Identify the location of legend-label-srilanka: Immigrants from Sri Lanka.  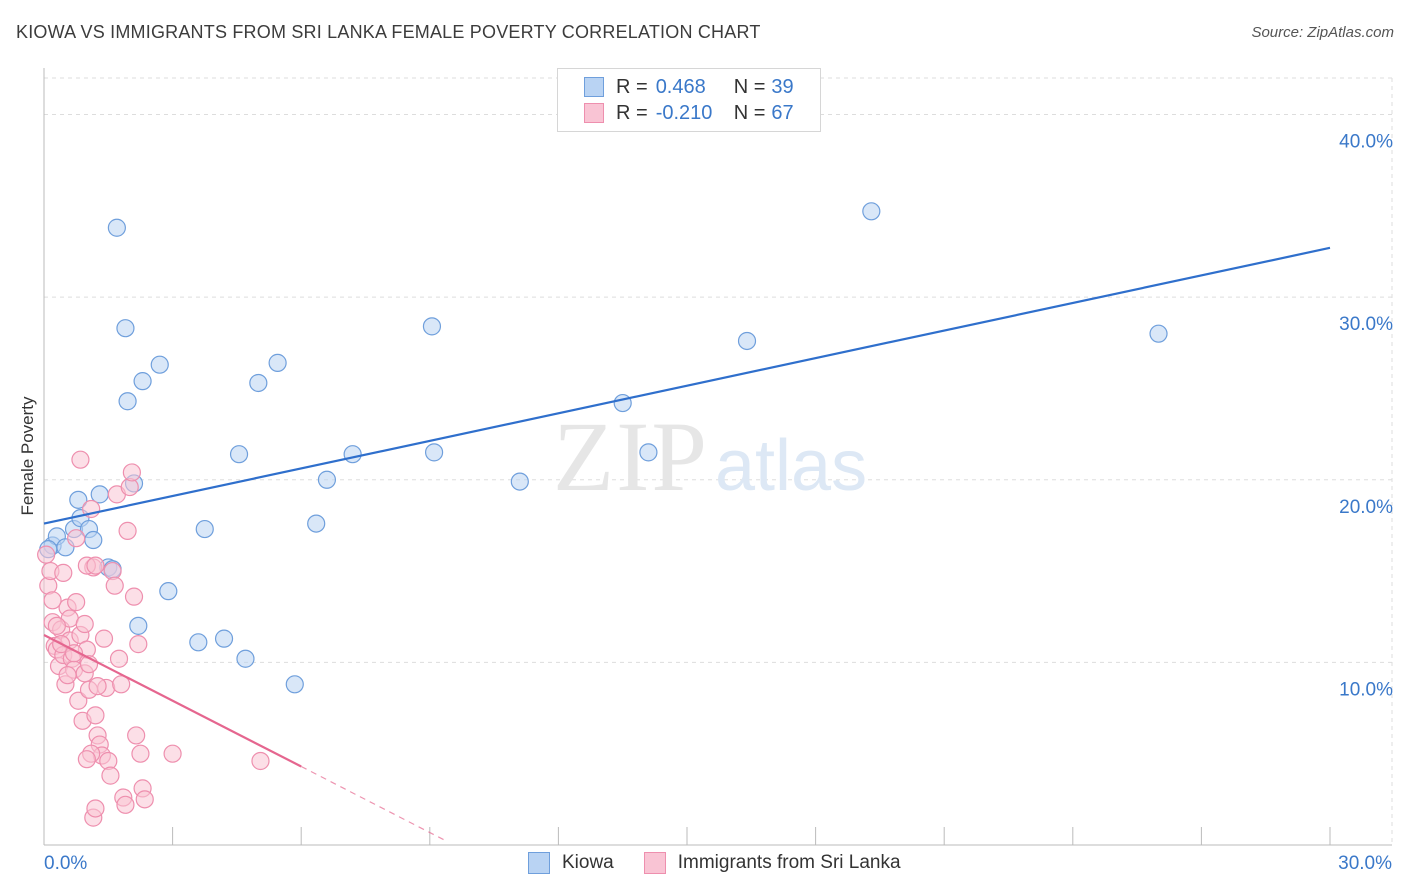
(789, 862).